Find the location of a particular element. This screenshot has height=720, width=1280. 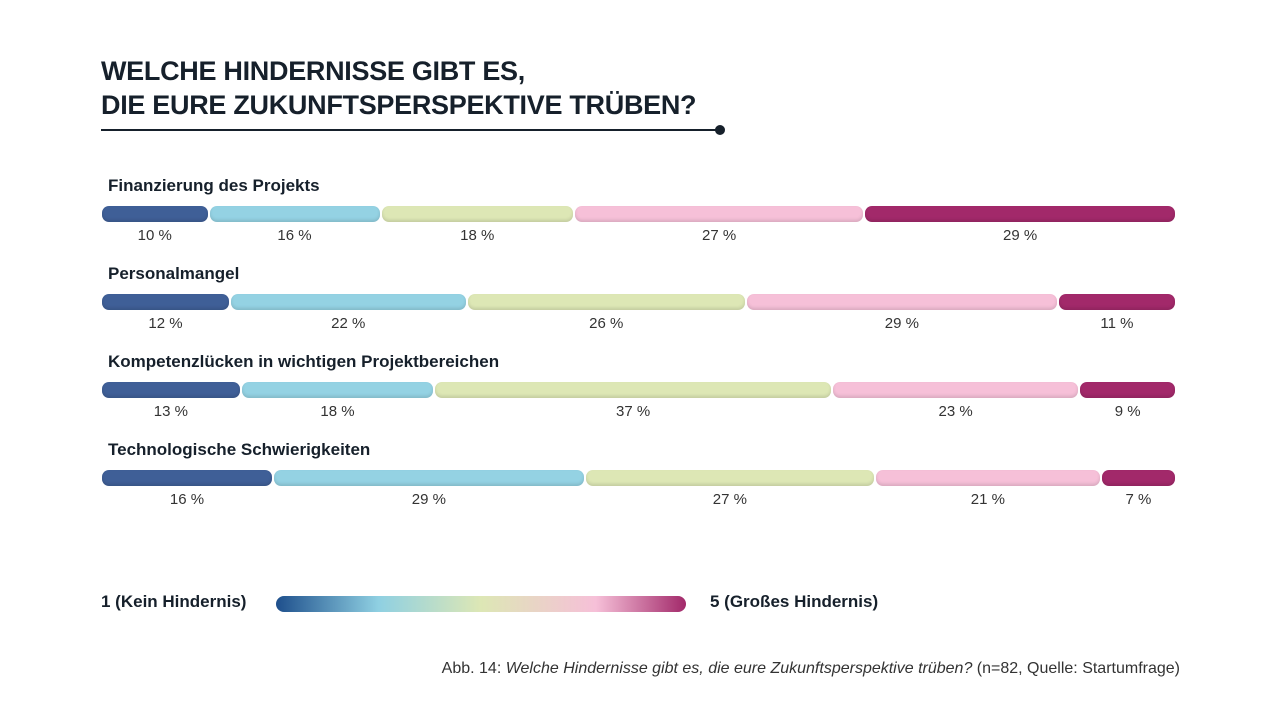

data-label: 13 % is located at coordinates (170, 411).